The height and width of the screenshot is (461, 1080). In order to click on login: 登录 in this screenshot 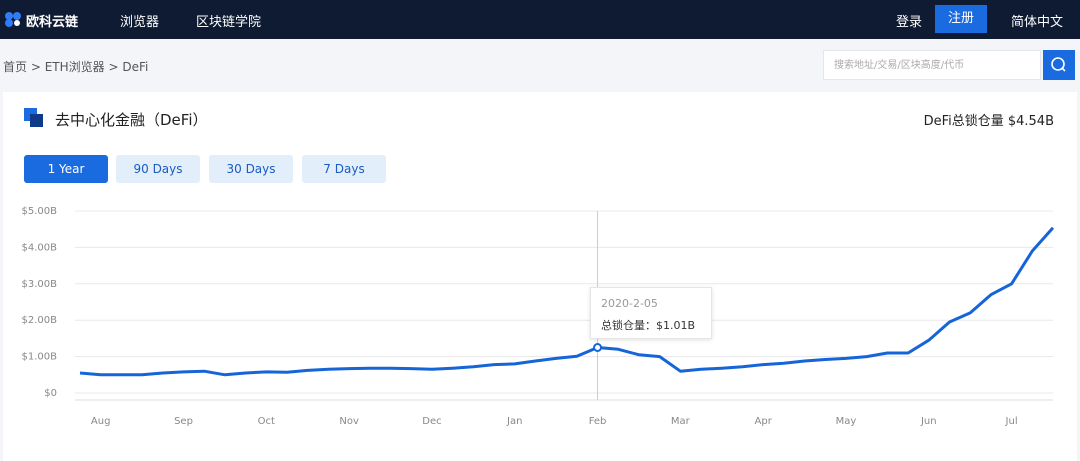, I will do `click(909, 22)`.